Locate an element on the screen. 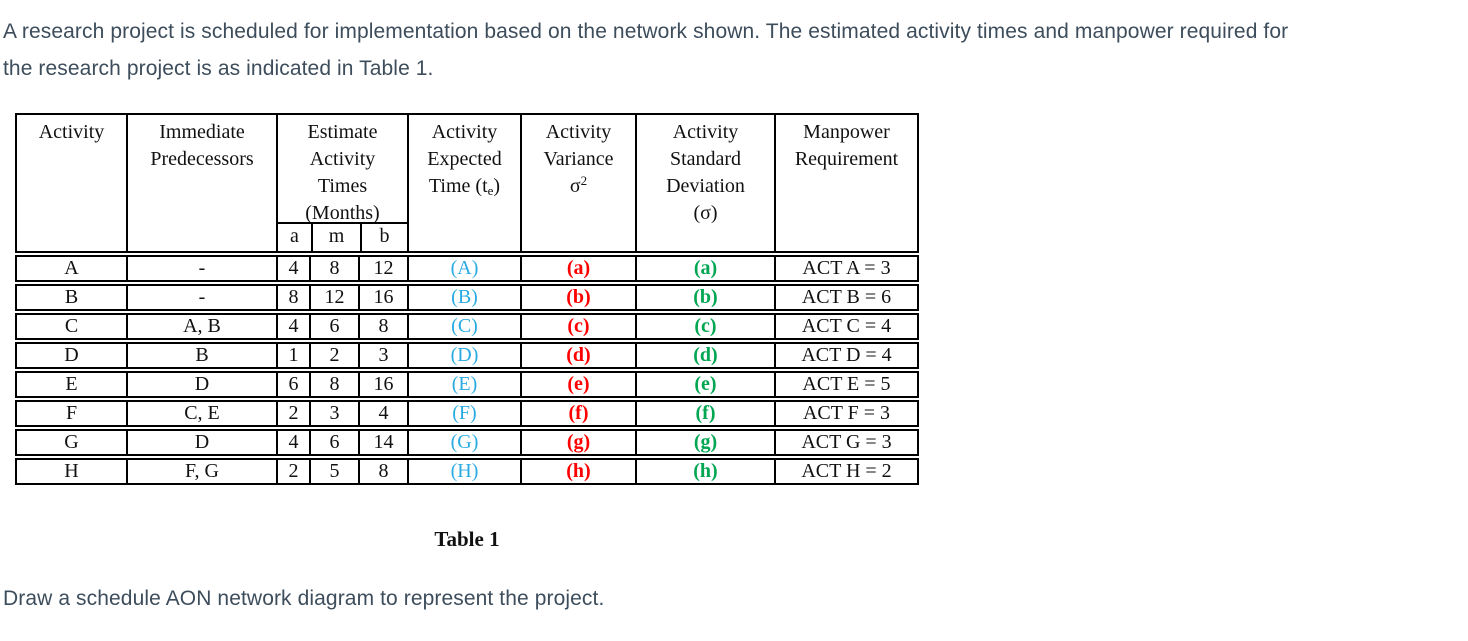  table-row: D B 1 2 3 (D) (d) (d) ACT D = 4 is located at coordinates (467, 355).